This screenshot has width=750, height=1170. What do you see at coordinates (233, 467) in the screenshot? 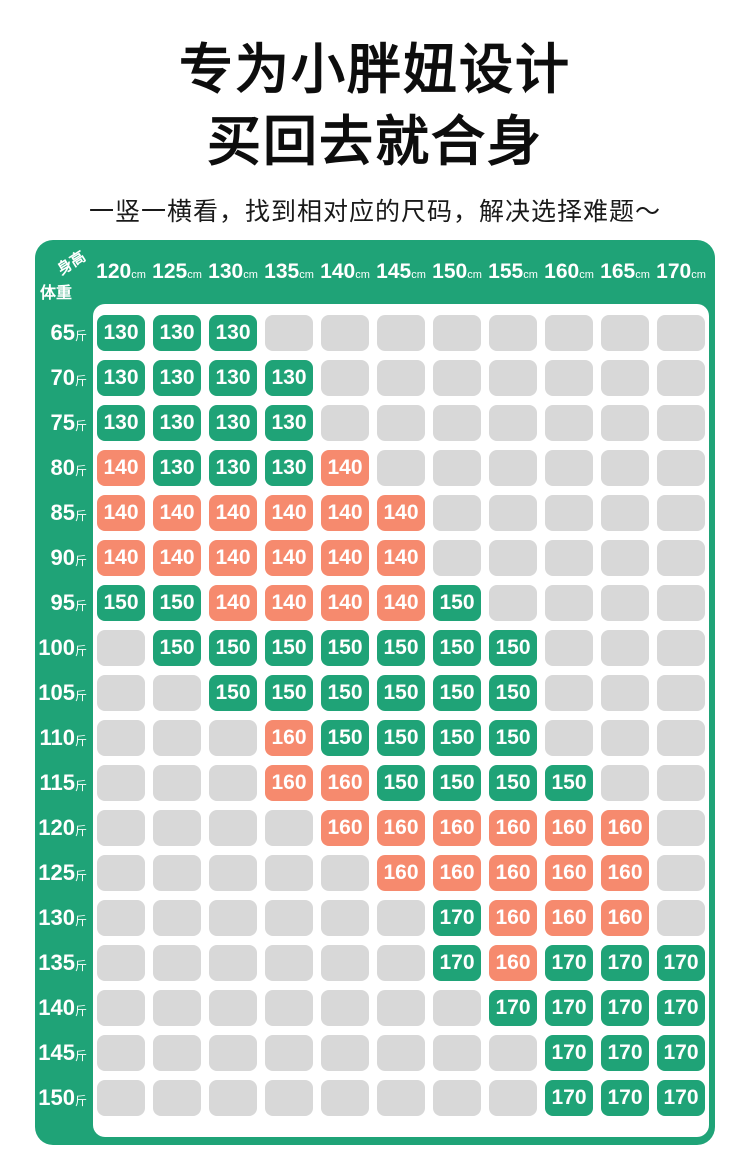
I see `cell-80-130: 130` at bounding box center [233, 467].